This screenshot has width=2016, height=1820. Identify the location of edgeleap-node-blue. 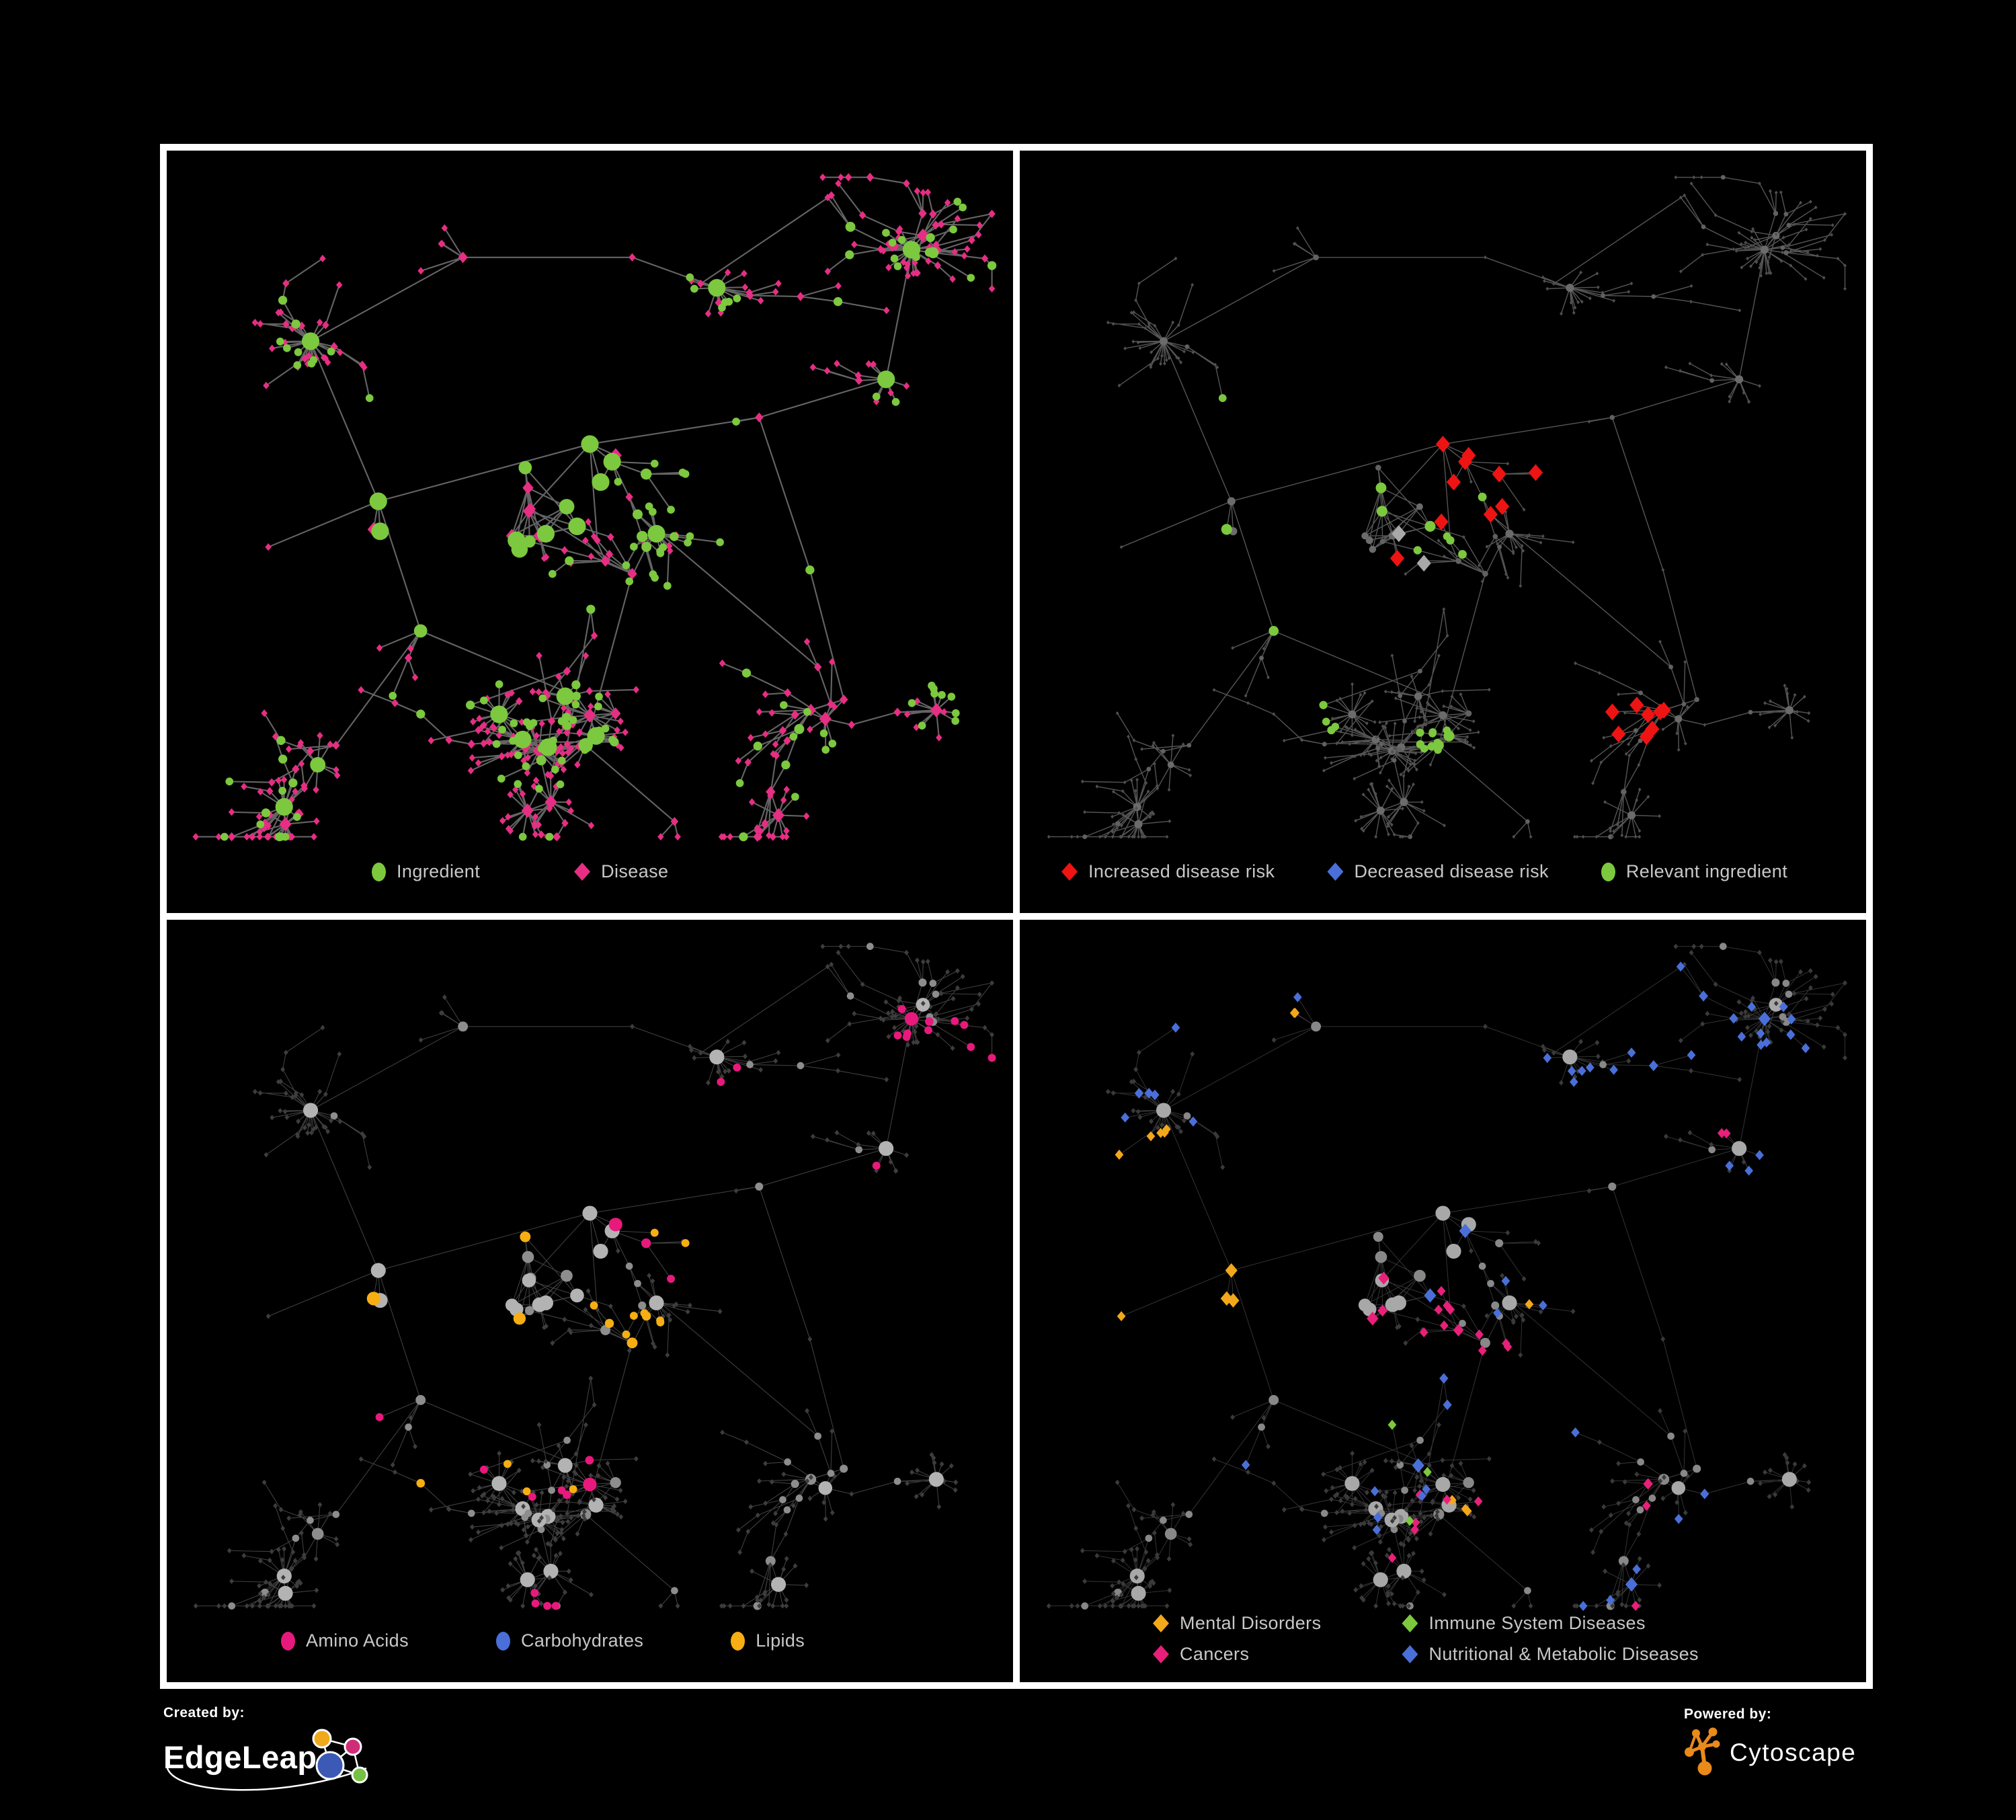
(330, 1765).